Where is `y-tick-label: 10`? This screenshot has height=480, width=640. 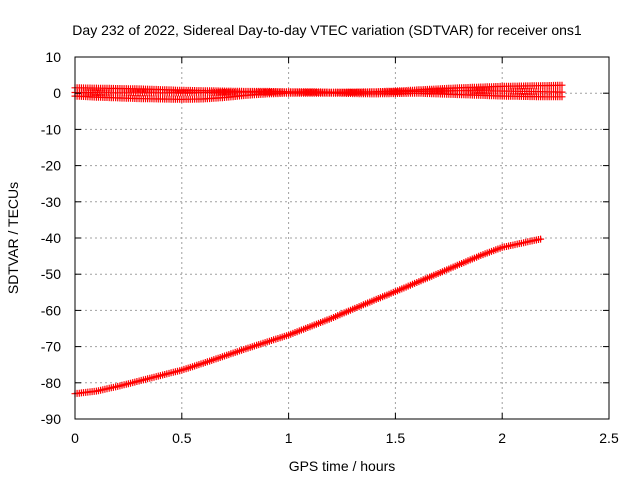
y-tick-label: 10 is located at coordinates (53, 57).